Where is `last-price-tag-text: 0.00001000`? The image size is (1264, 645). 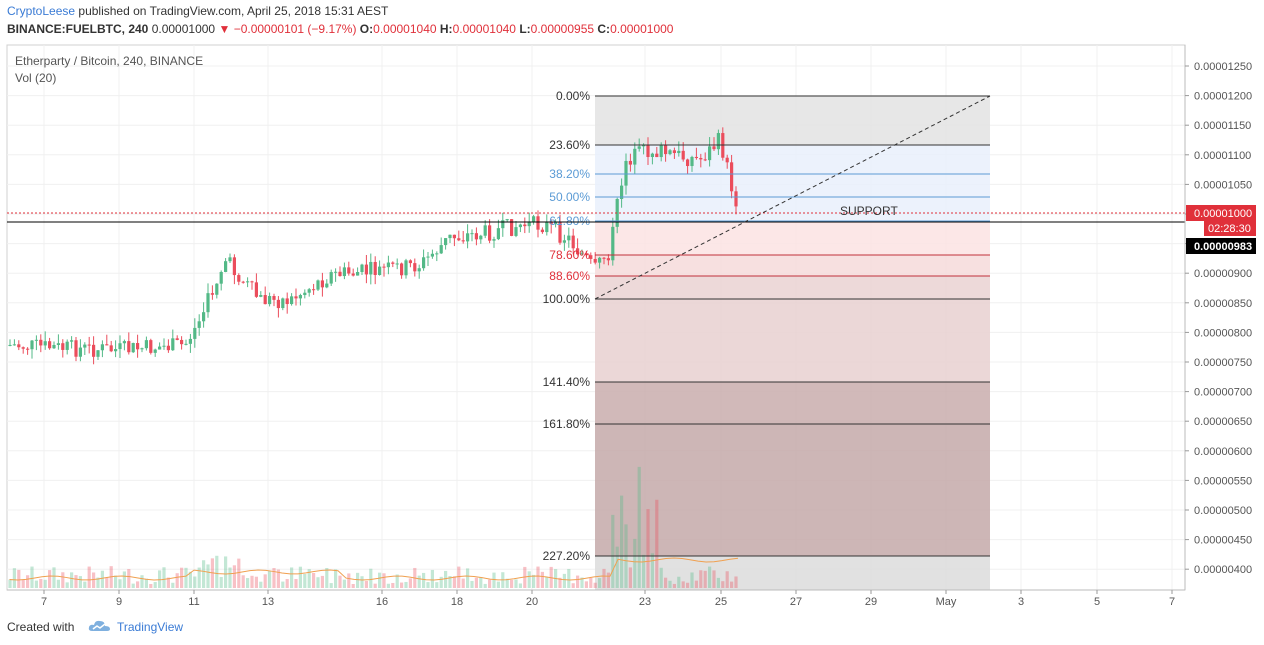 last-price-tag-text: 0.00001000 is located at coordinates (1223, 214).